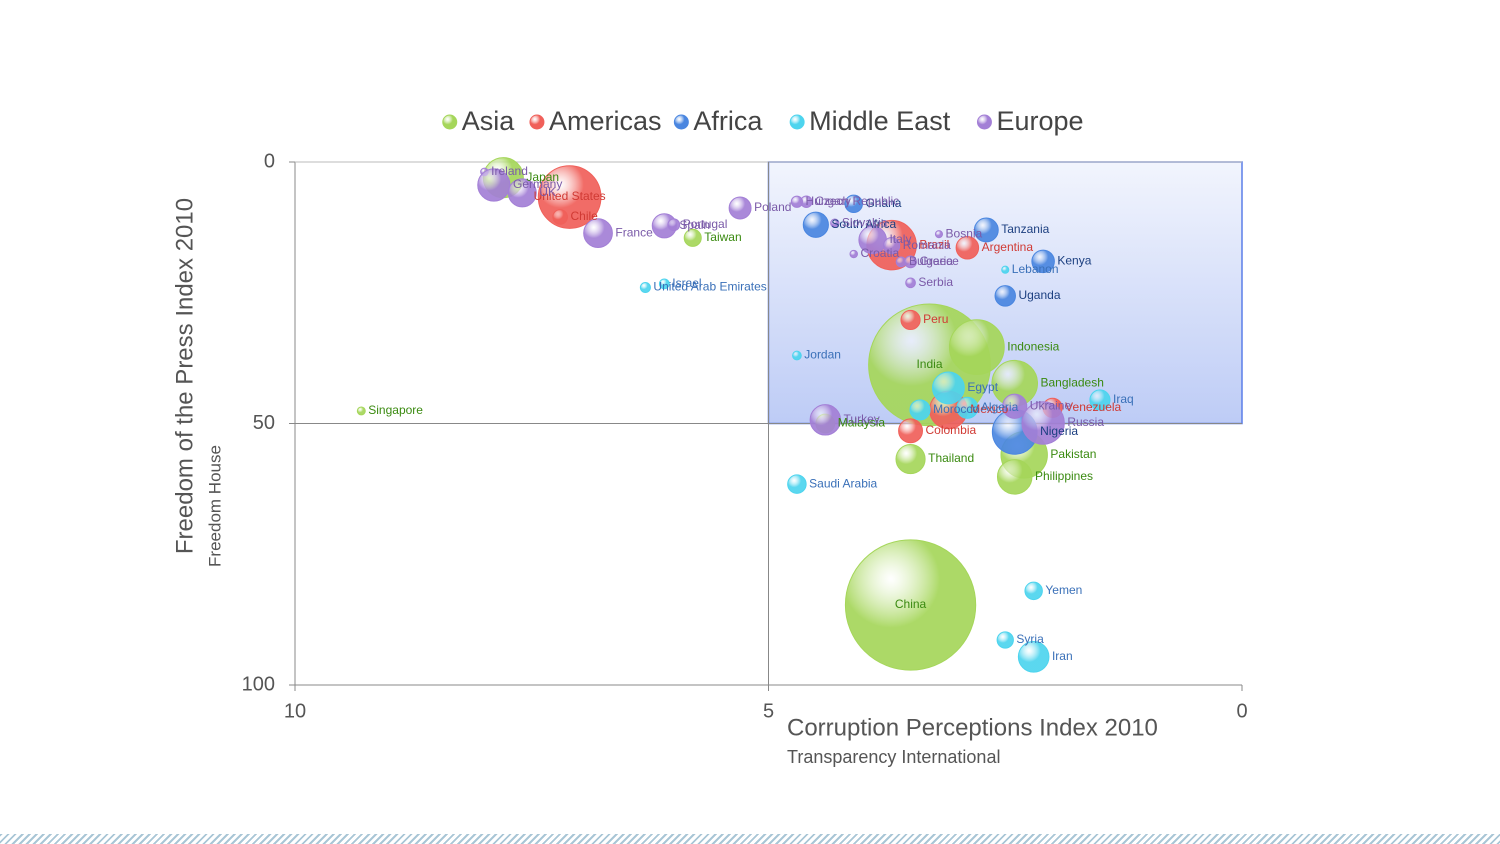 The width and height of the screenshot is (1500, 844). Describe the element at coordinates (828, 201) in the screenshot. I see `bubble-label: Hungary` at that location.